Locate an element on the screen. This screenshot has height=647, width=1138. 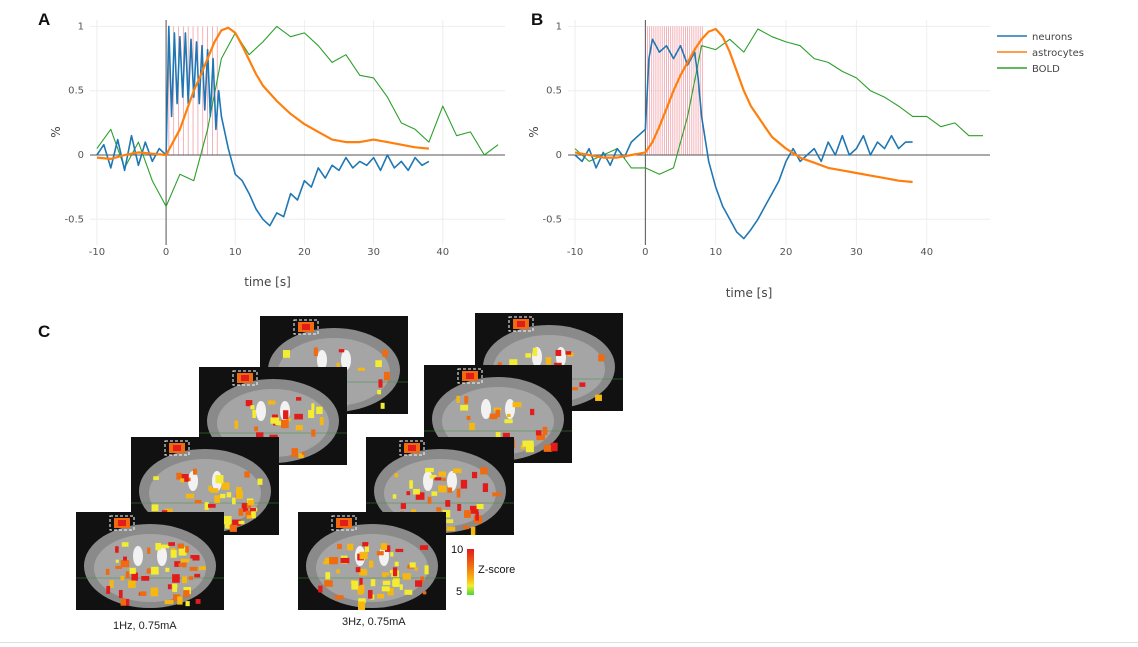
legend-item-neurons: neurons is located at coordinates (1052, 37).